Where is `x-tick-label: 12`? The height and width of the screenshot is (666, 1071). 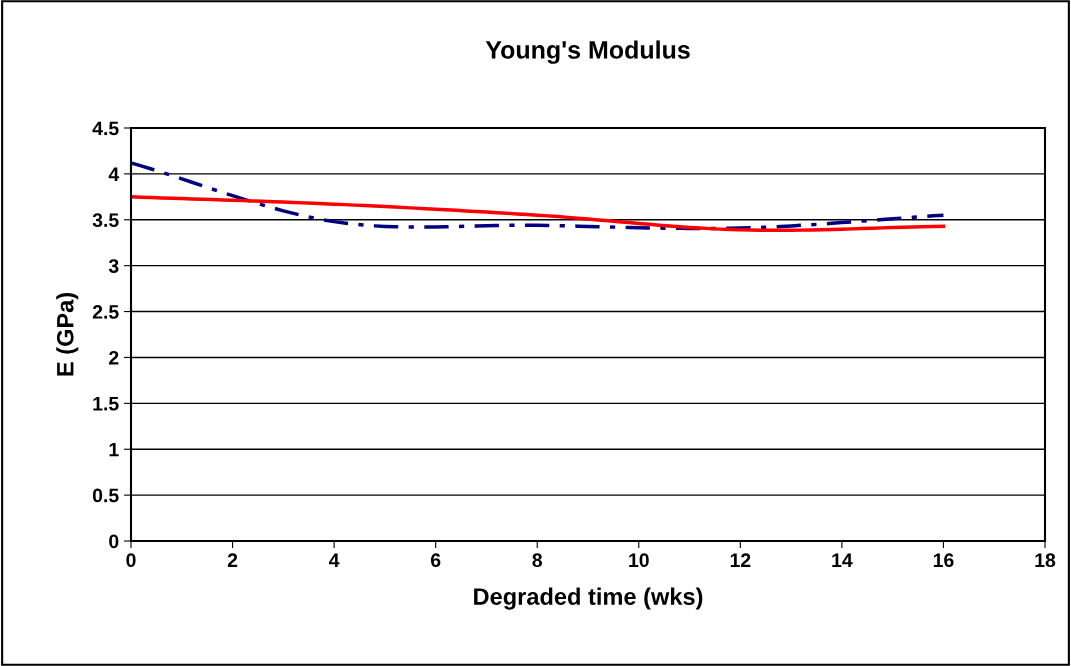 x-tick-label: 12 is located at coordinates (740, 560).